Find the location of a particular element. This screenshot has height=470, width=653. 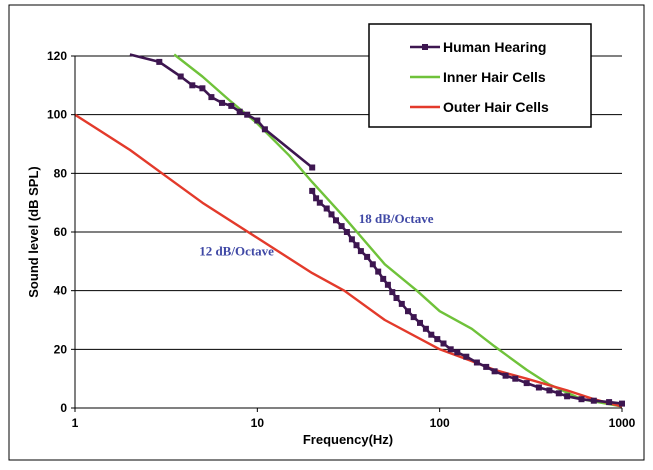

x-tick-label: 1 is located at coordinates (75, 423).